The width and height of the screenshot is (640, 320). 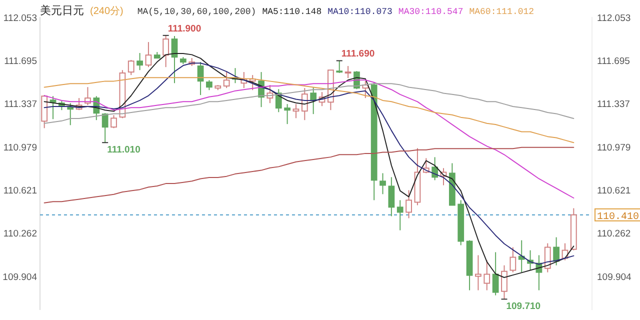 I want to click on ref-line-label: 110.410, so click(x=618, y=217).